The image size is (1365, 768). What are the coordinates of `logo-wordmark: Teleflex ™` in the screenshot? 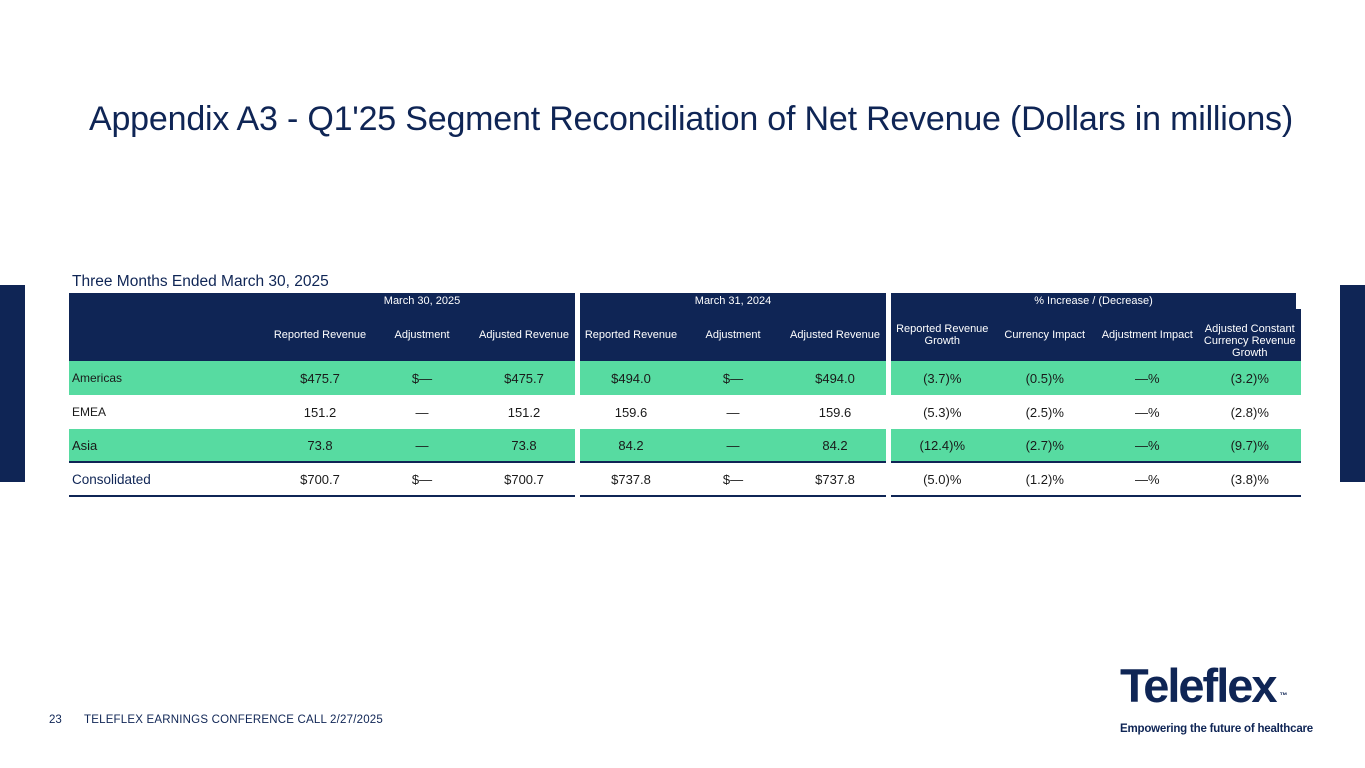 It's located at (1225, 691).